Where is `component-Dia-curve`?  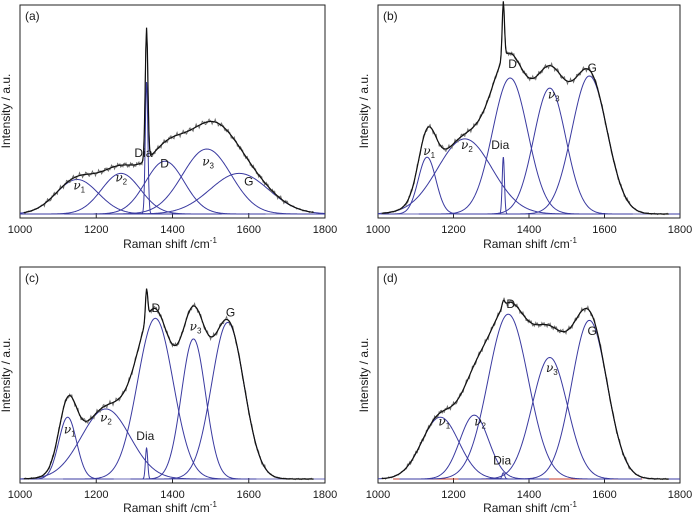 component-Dia-curve is located at coordinates (146, 463).